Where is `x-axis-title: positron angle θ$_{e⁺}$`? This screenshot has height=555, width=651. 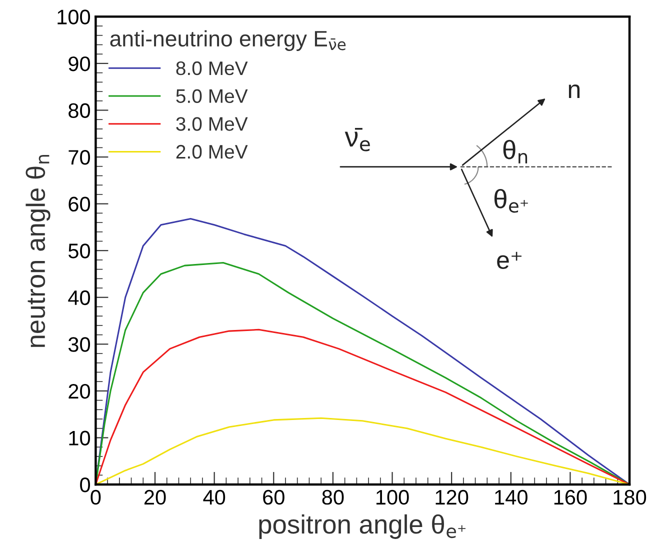
x-axis-title: positron angle θ$_{e⁺}$ is located at coordinates (362, 526).